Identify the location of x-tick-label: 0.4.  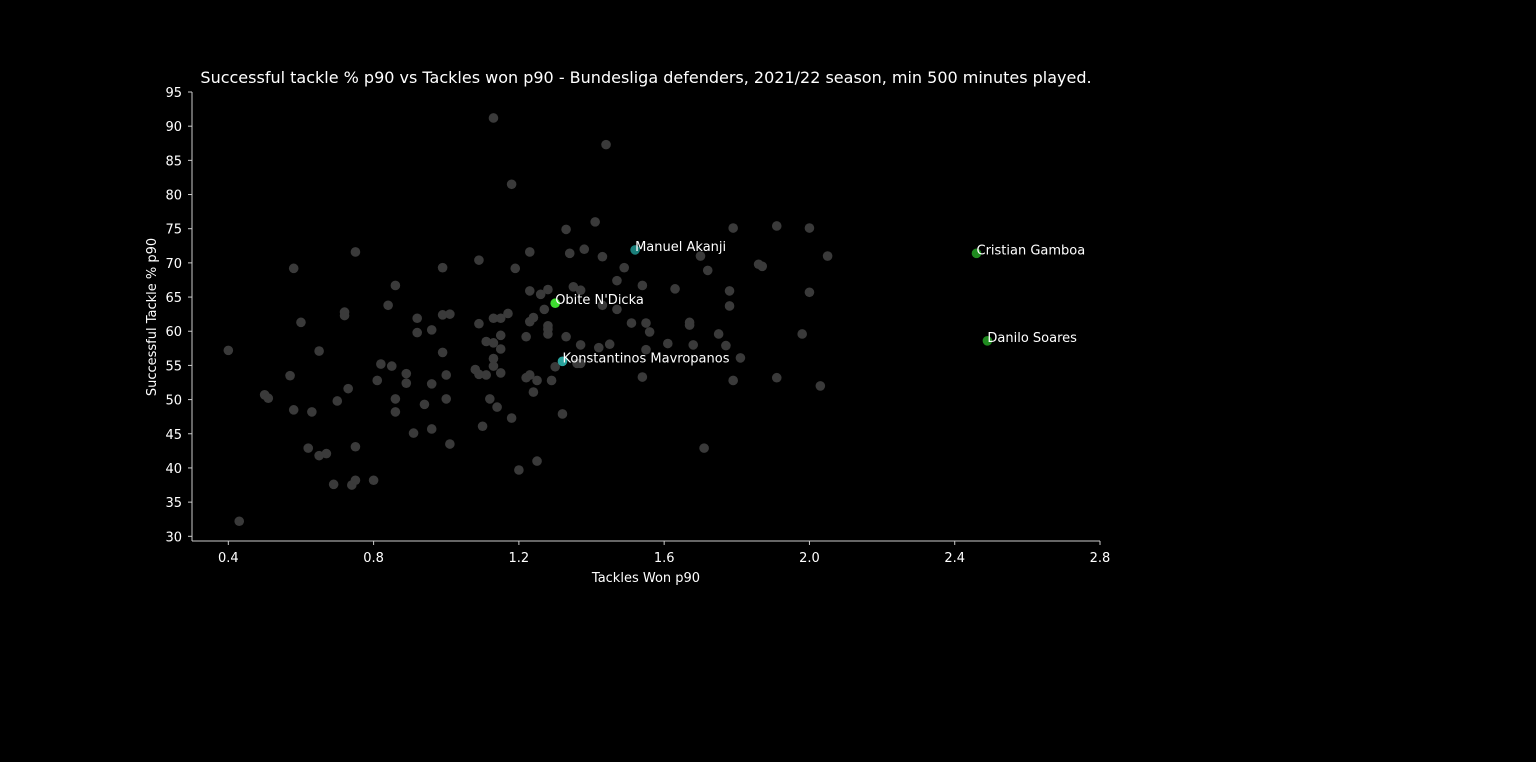
(228, 558).